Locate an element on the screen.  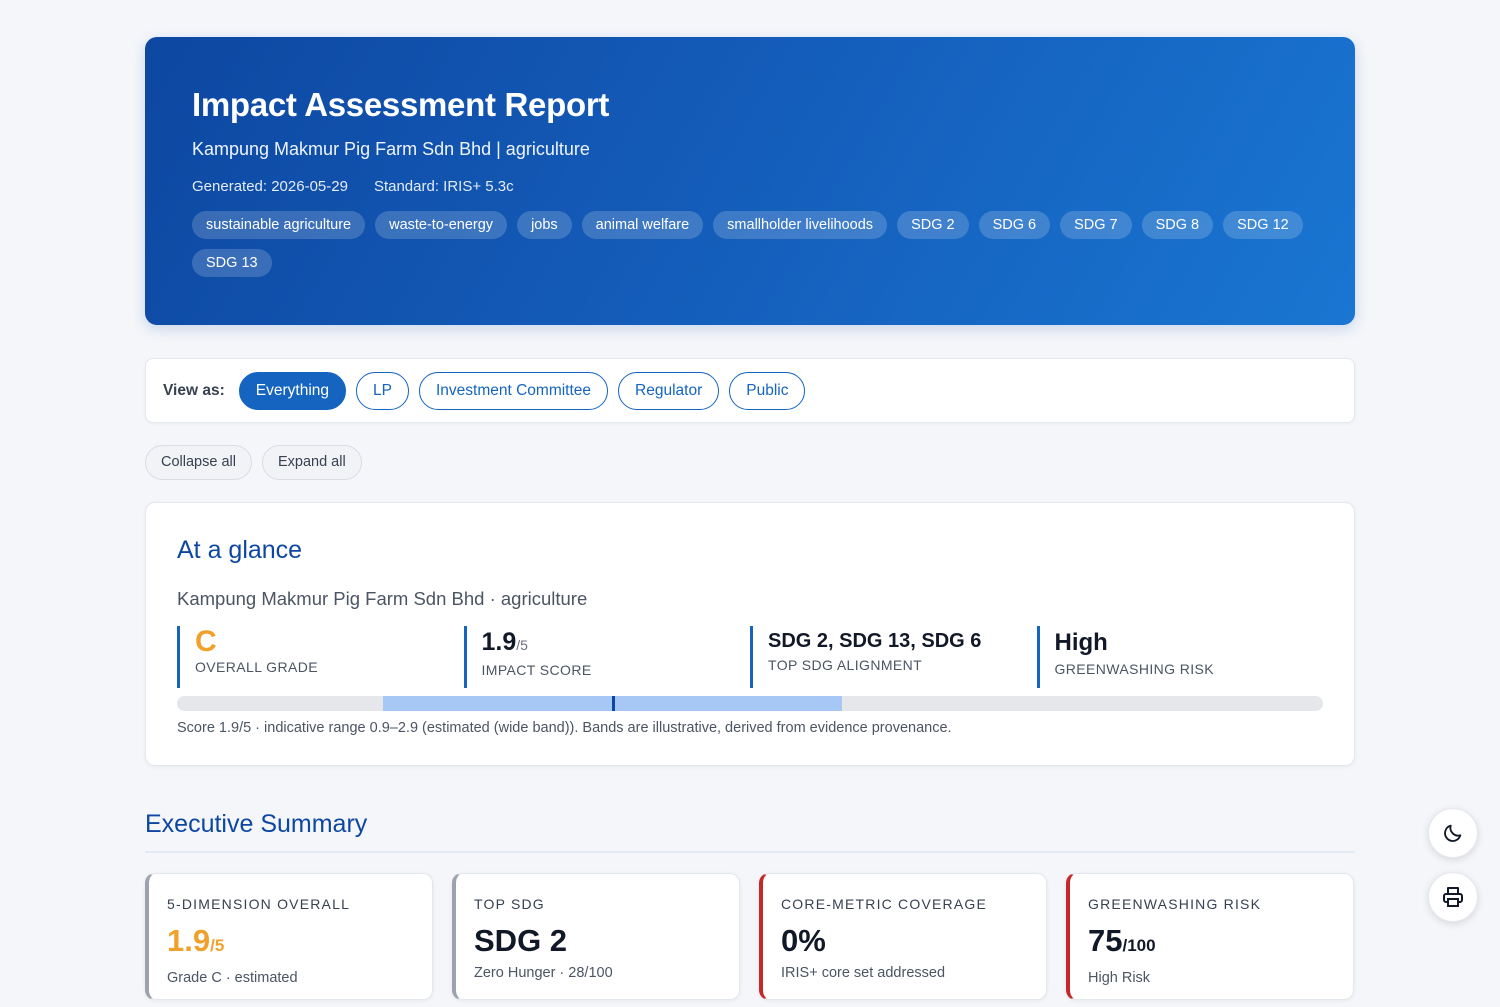
card-label: TOP SDG is located at coordinates (509, 904).